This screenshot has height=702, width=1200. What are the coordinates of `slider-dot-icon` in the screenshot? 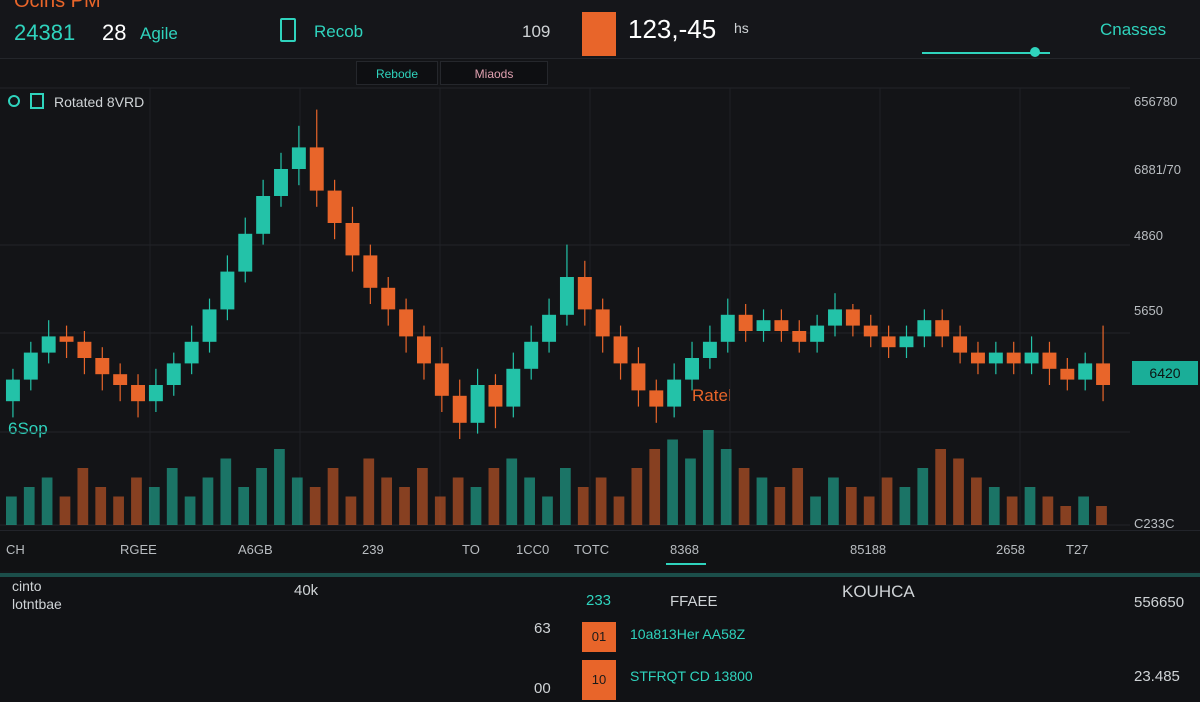 It's located at (1035, 52).